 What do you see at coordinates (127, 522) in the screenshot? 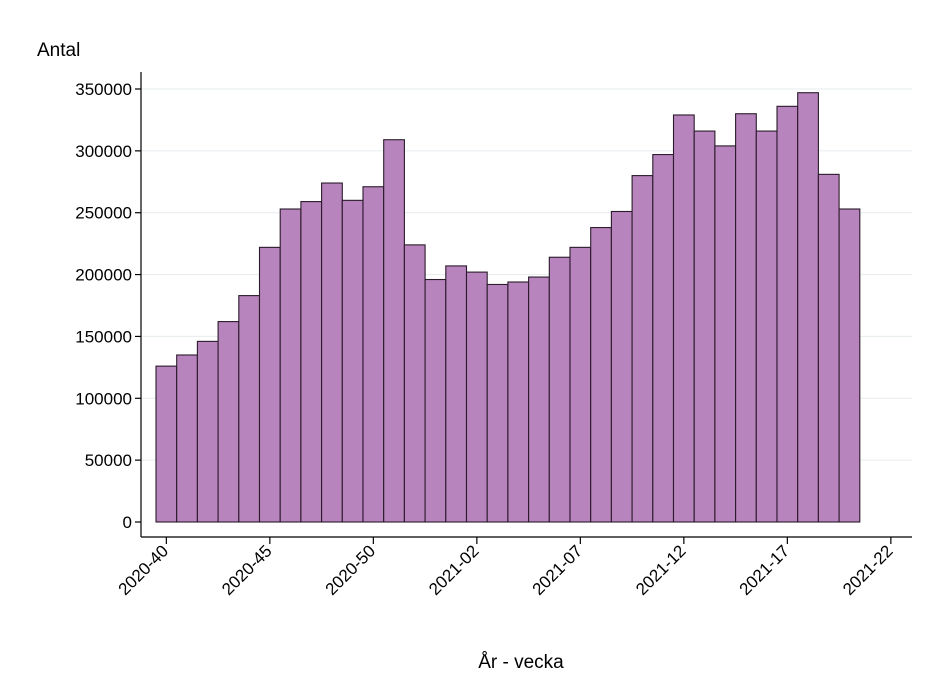
I see `y-tick-label: 0` at bounding box center [127, 522].